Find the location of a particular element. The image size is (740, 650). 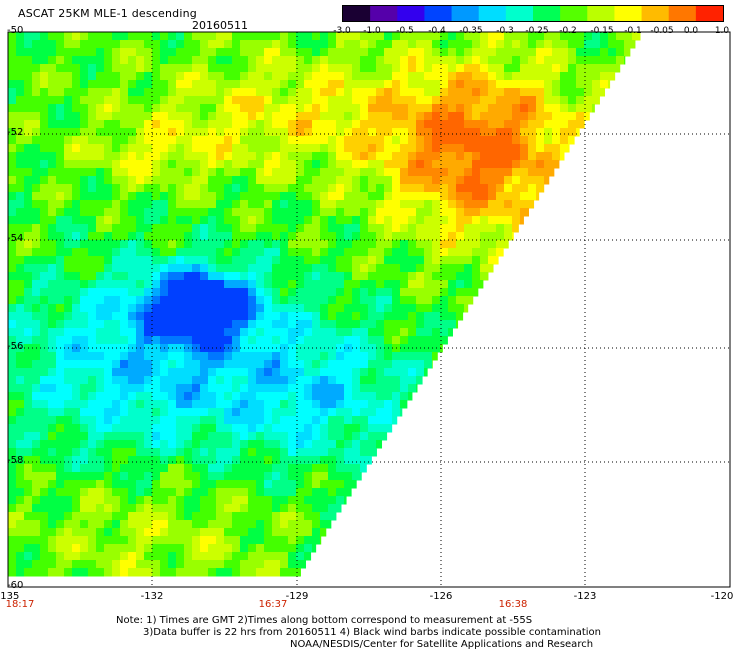

latitude-label: -60 is located at coordinates (15, 585).